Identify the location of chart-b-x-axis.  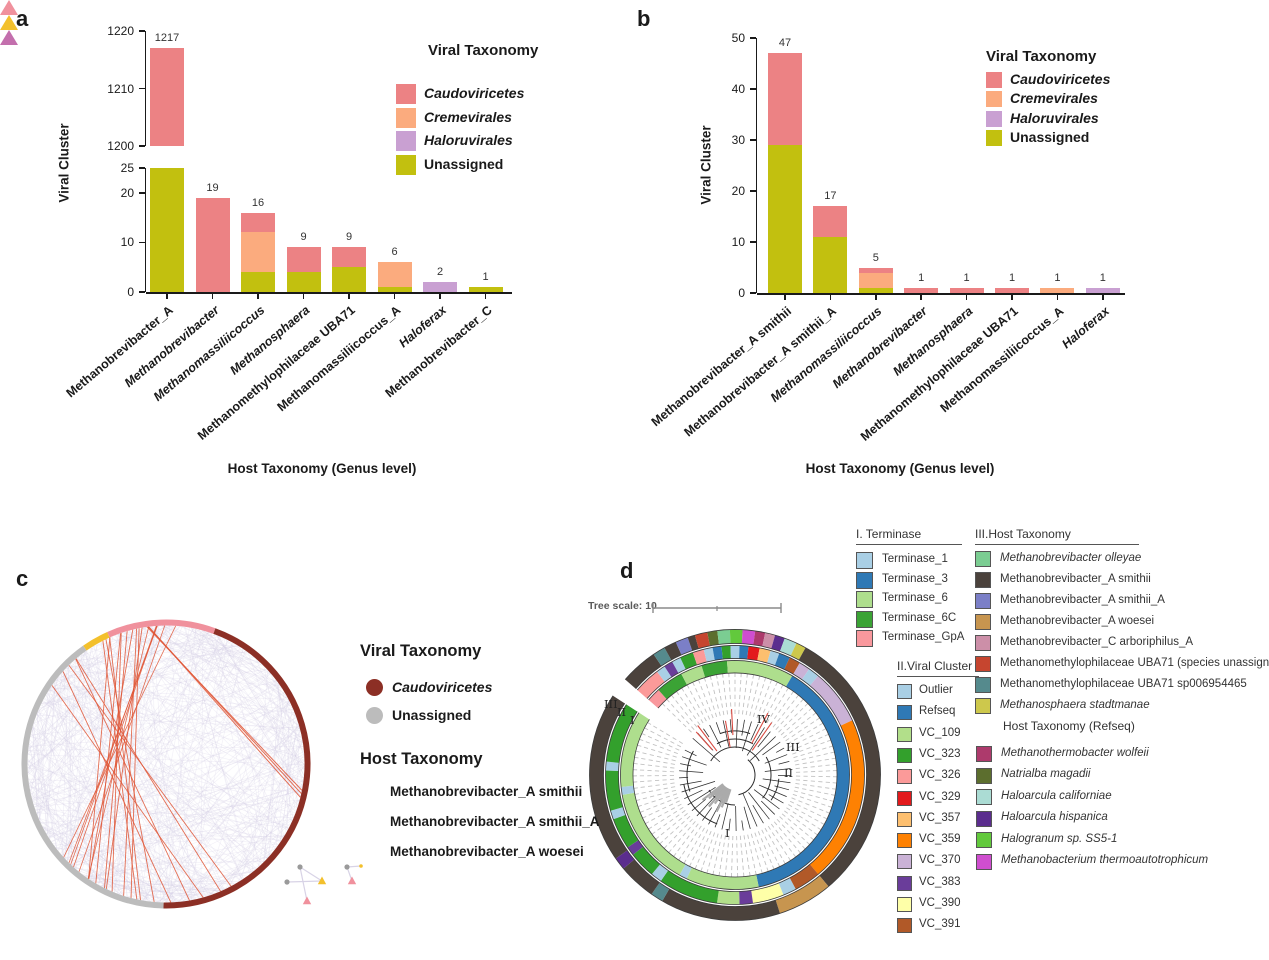
(941, 294).